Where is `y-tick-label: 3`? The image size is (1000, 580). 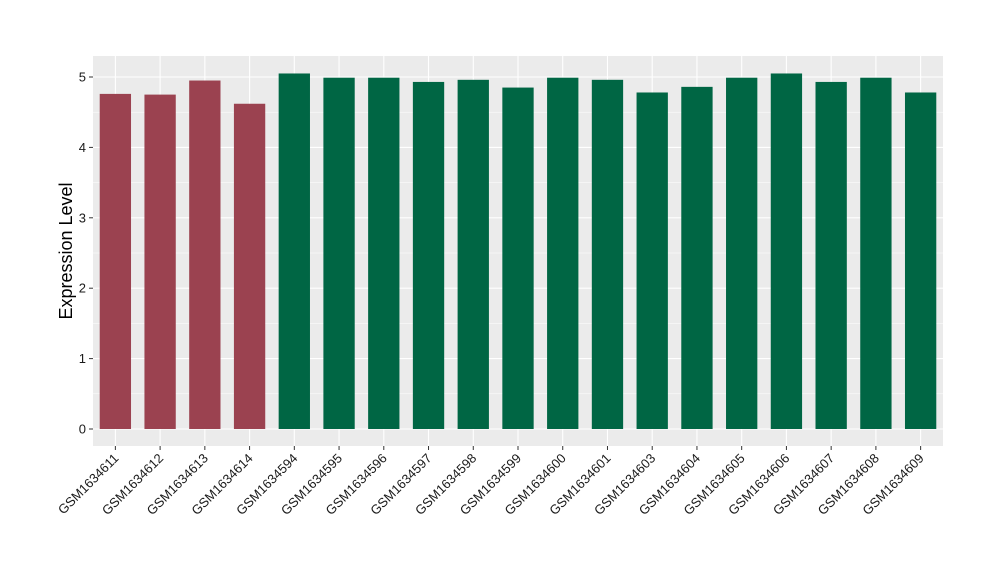 y-tick-label: 3 is located at coordinates (82, 217).